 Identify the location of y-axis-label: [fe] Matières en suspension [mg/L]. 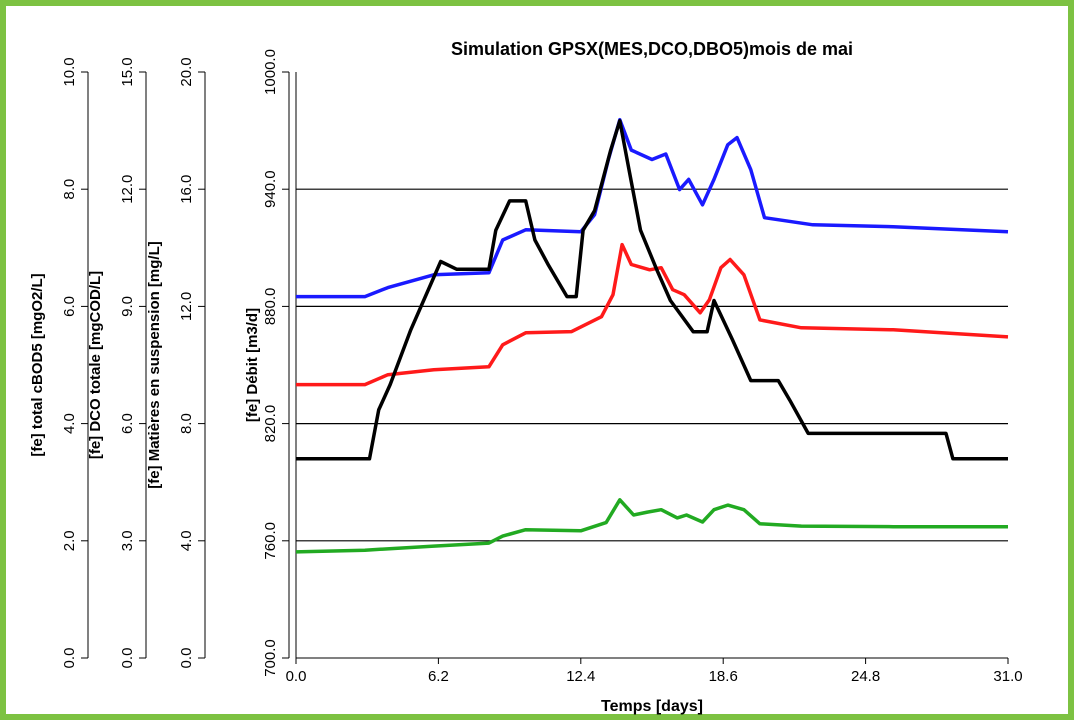
(154, 365).